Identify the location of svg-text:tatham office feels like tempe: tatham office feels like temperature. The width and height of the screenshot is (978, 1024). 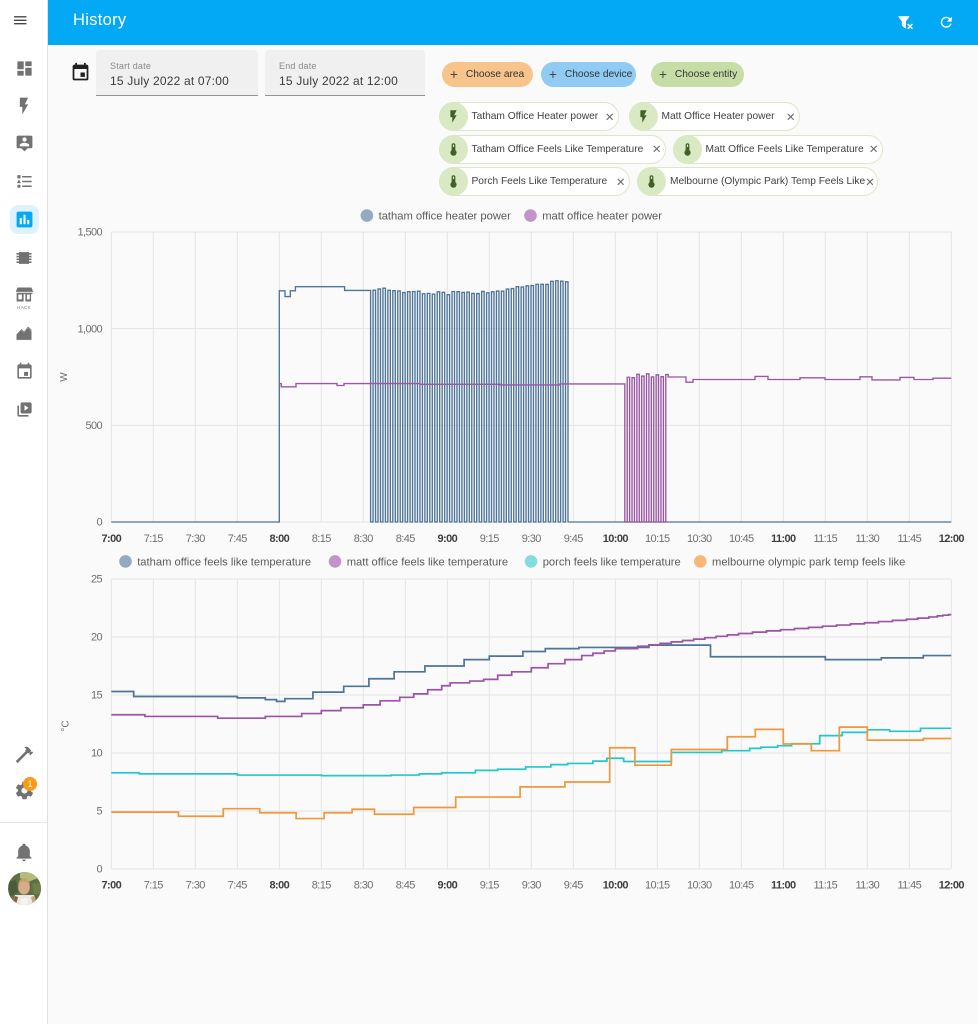
(224, 562).